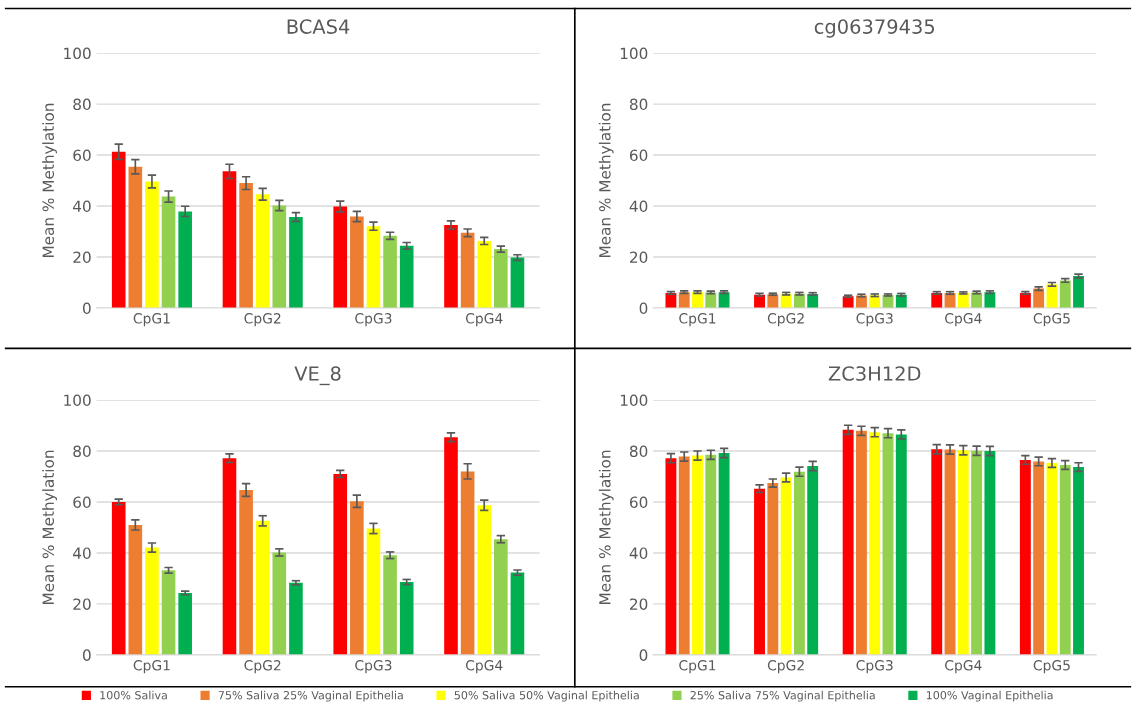 The width and height of the screenshot is (1136, 708). I want to click on chart-title: cg06379435, so click(874, 28).